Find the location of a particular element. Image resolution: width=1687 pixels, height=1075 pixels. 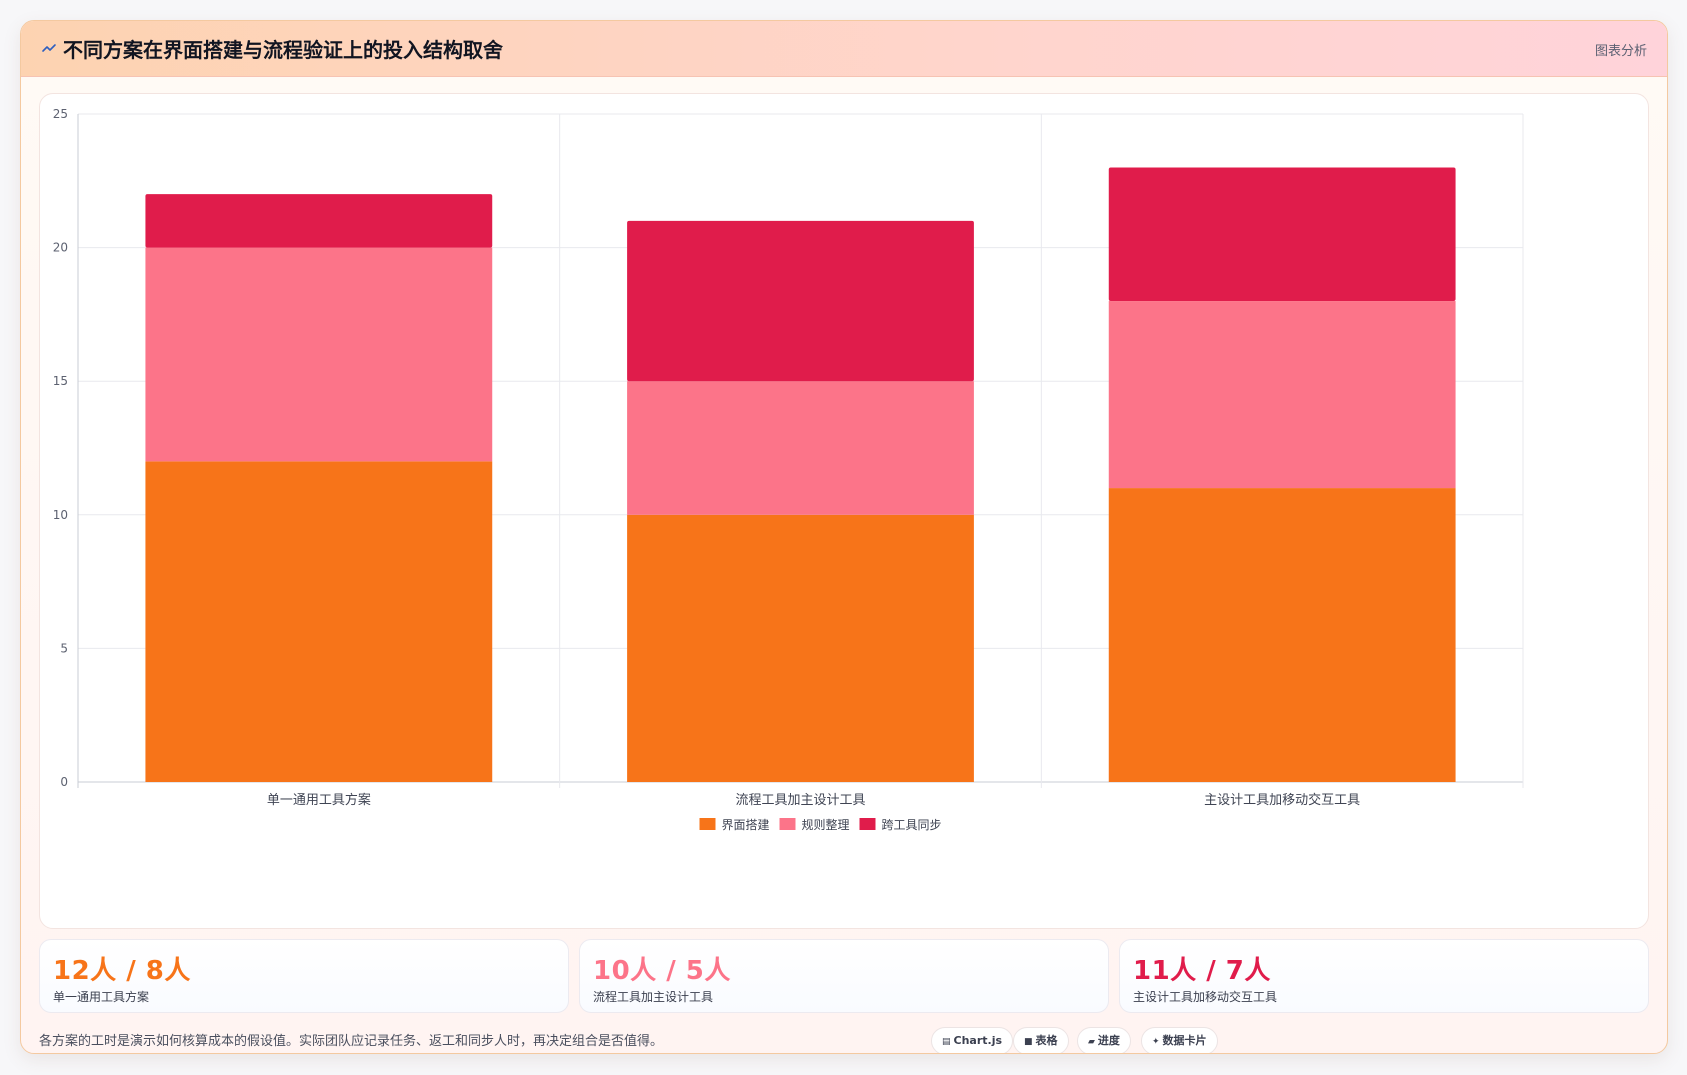

x-tick-label: 主设计工具加移动交互工具 is located at coordinates (1282, 800).